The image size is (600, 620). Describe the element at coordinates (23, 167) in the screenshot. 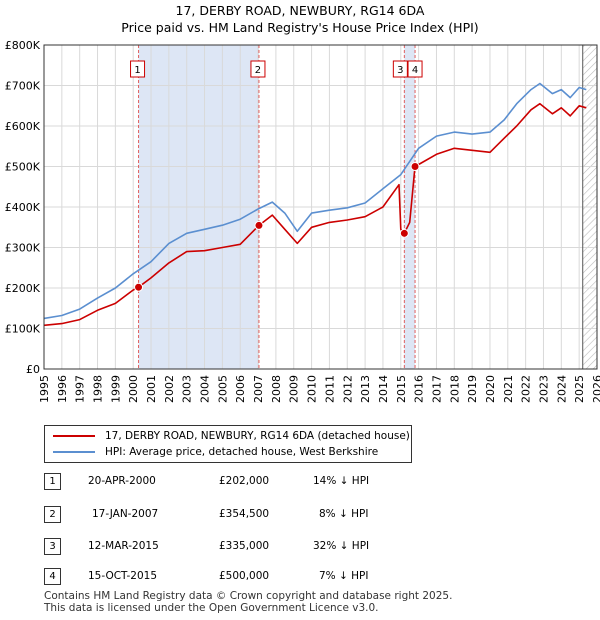

I see `y-tick-label: £500K` at that location.